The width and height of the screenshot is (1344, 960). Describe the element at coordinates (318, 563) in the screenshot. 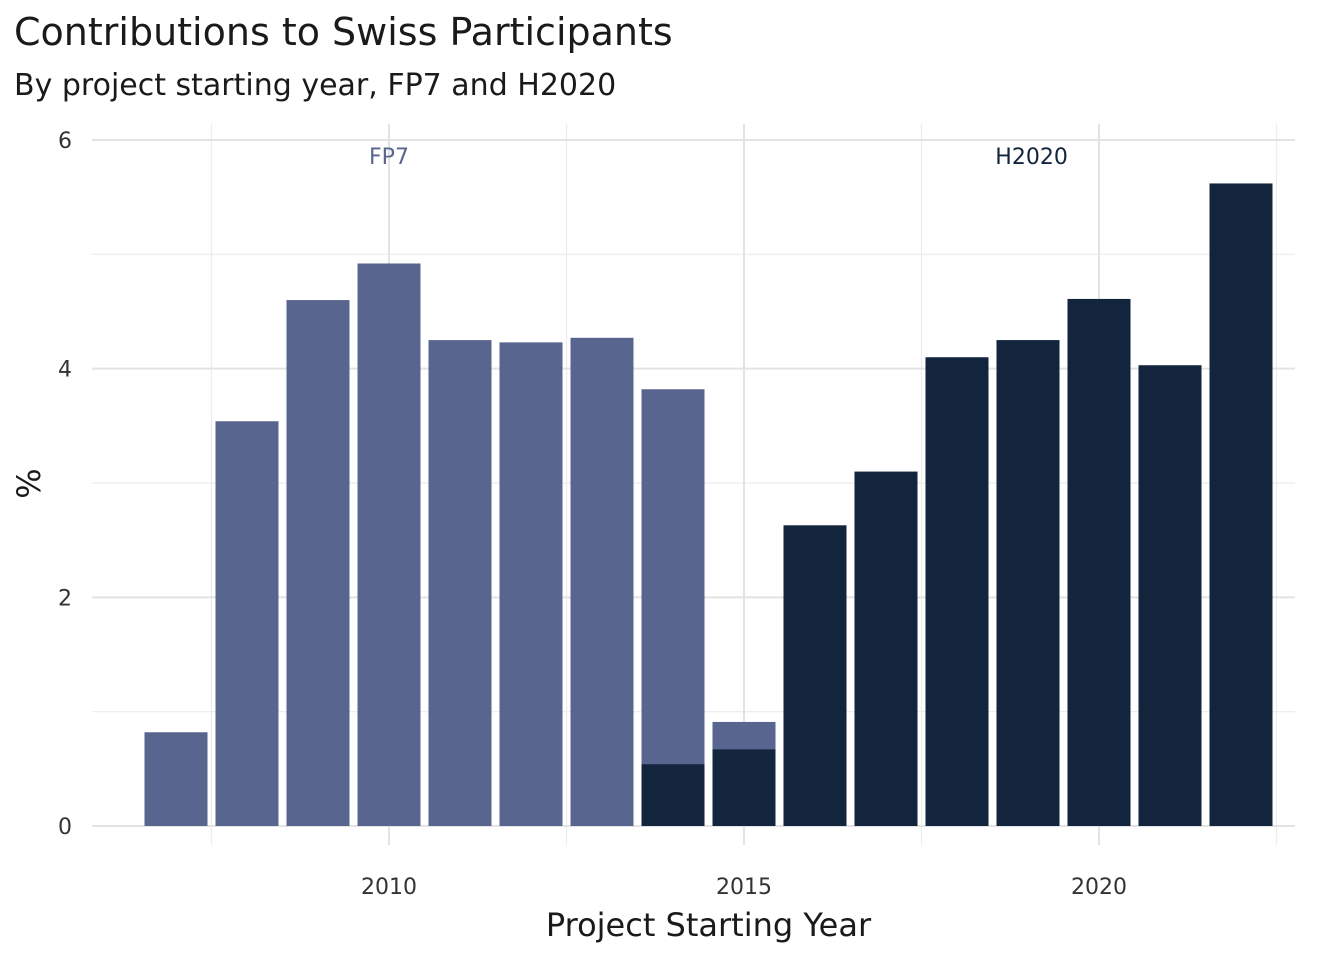

I see `bar-fp7-2009` at that location.